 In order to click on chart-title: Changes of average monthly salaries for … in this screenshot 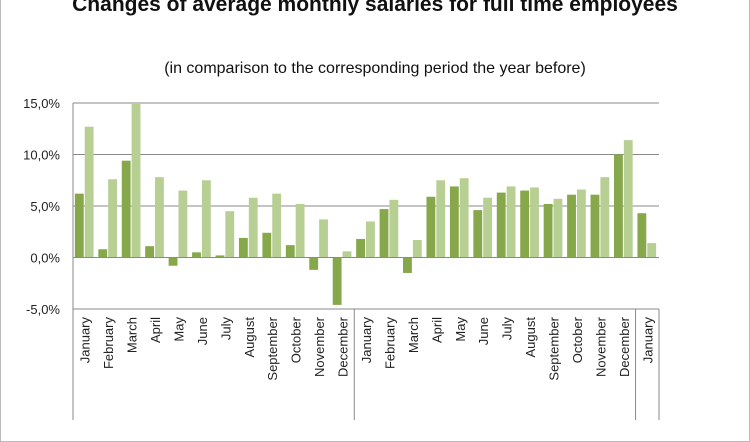, I will do `click(375, 8)`.